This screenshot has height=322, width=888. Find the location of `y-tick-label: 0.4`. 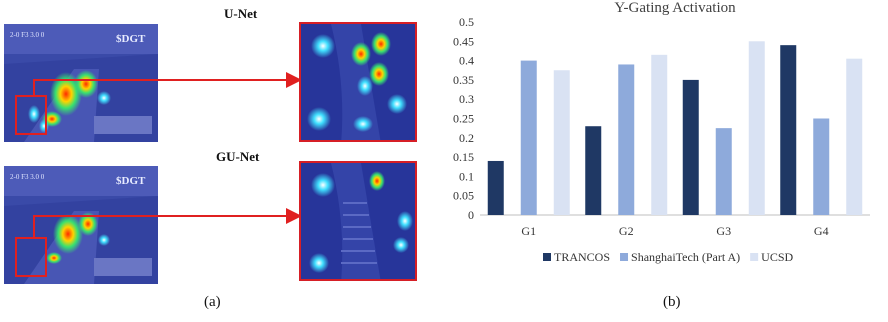

y-tick-label: 0.4 is located at coordinates (466, 61).